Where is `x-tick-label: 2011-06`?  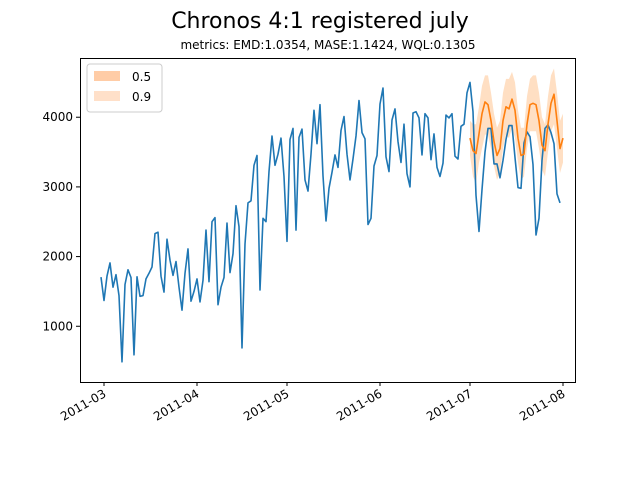
x-tick-label: 2011-06 is located at coordinates (359, 404).